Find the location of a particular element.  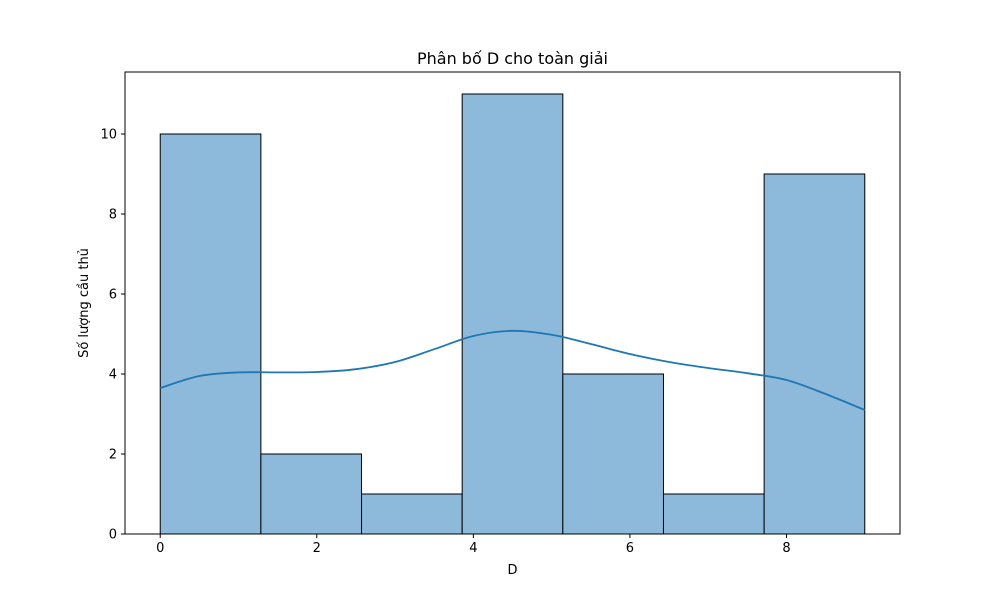

kde-line is located at coordinates (512, 370).